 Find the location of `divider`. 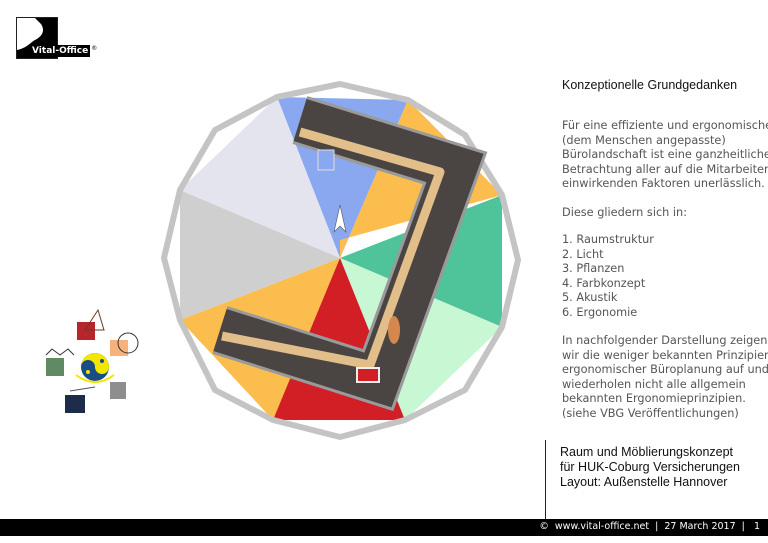

divider is located at coordinates (545, 479).